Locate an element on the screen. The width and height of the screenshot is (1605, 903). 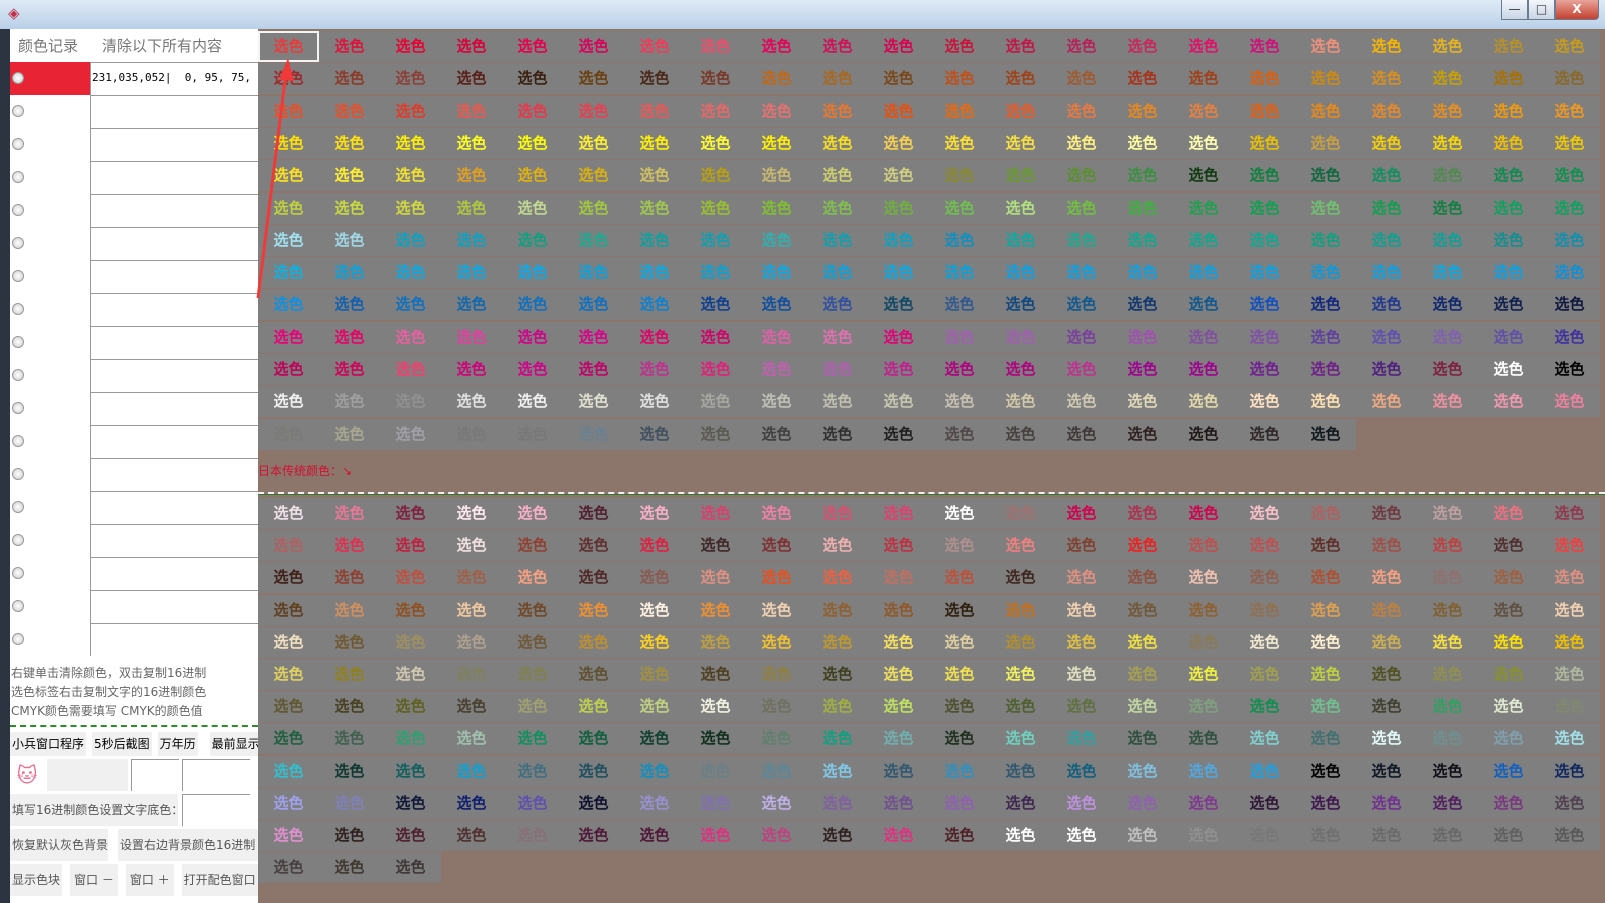
text-bg-hex-input is located at coordinates (216, 810).